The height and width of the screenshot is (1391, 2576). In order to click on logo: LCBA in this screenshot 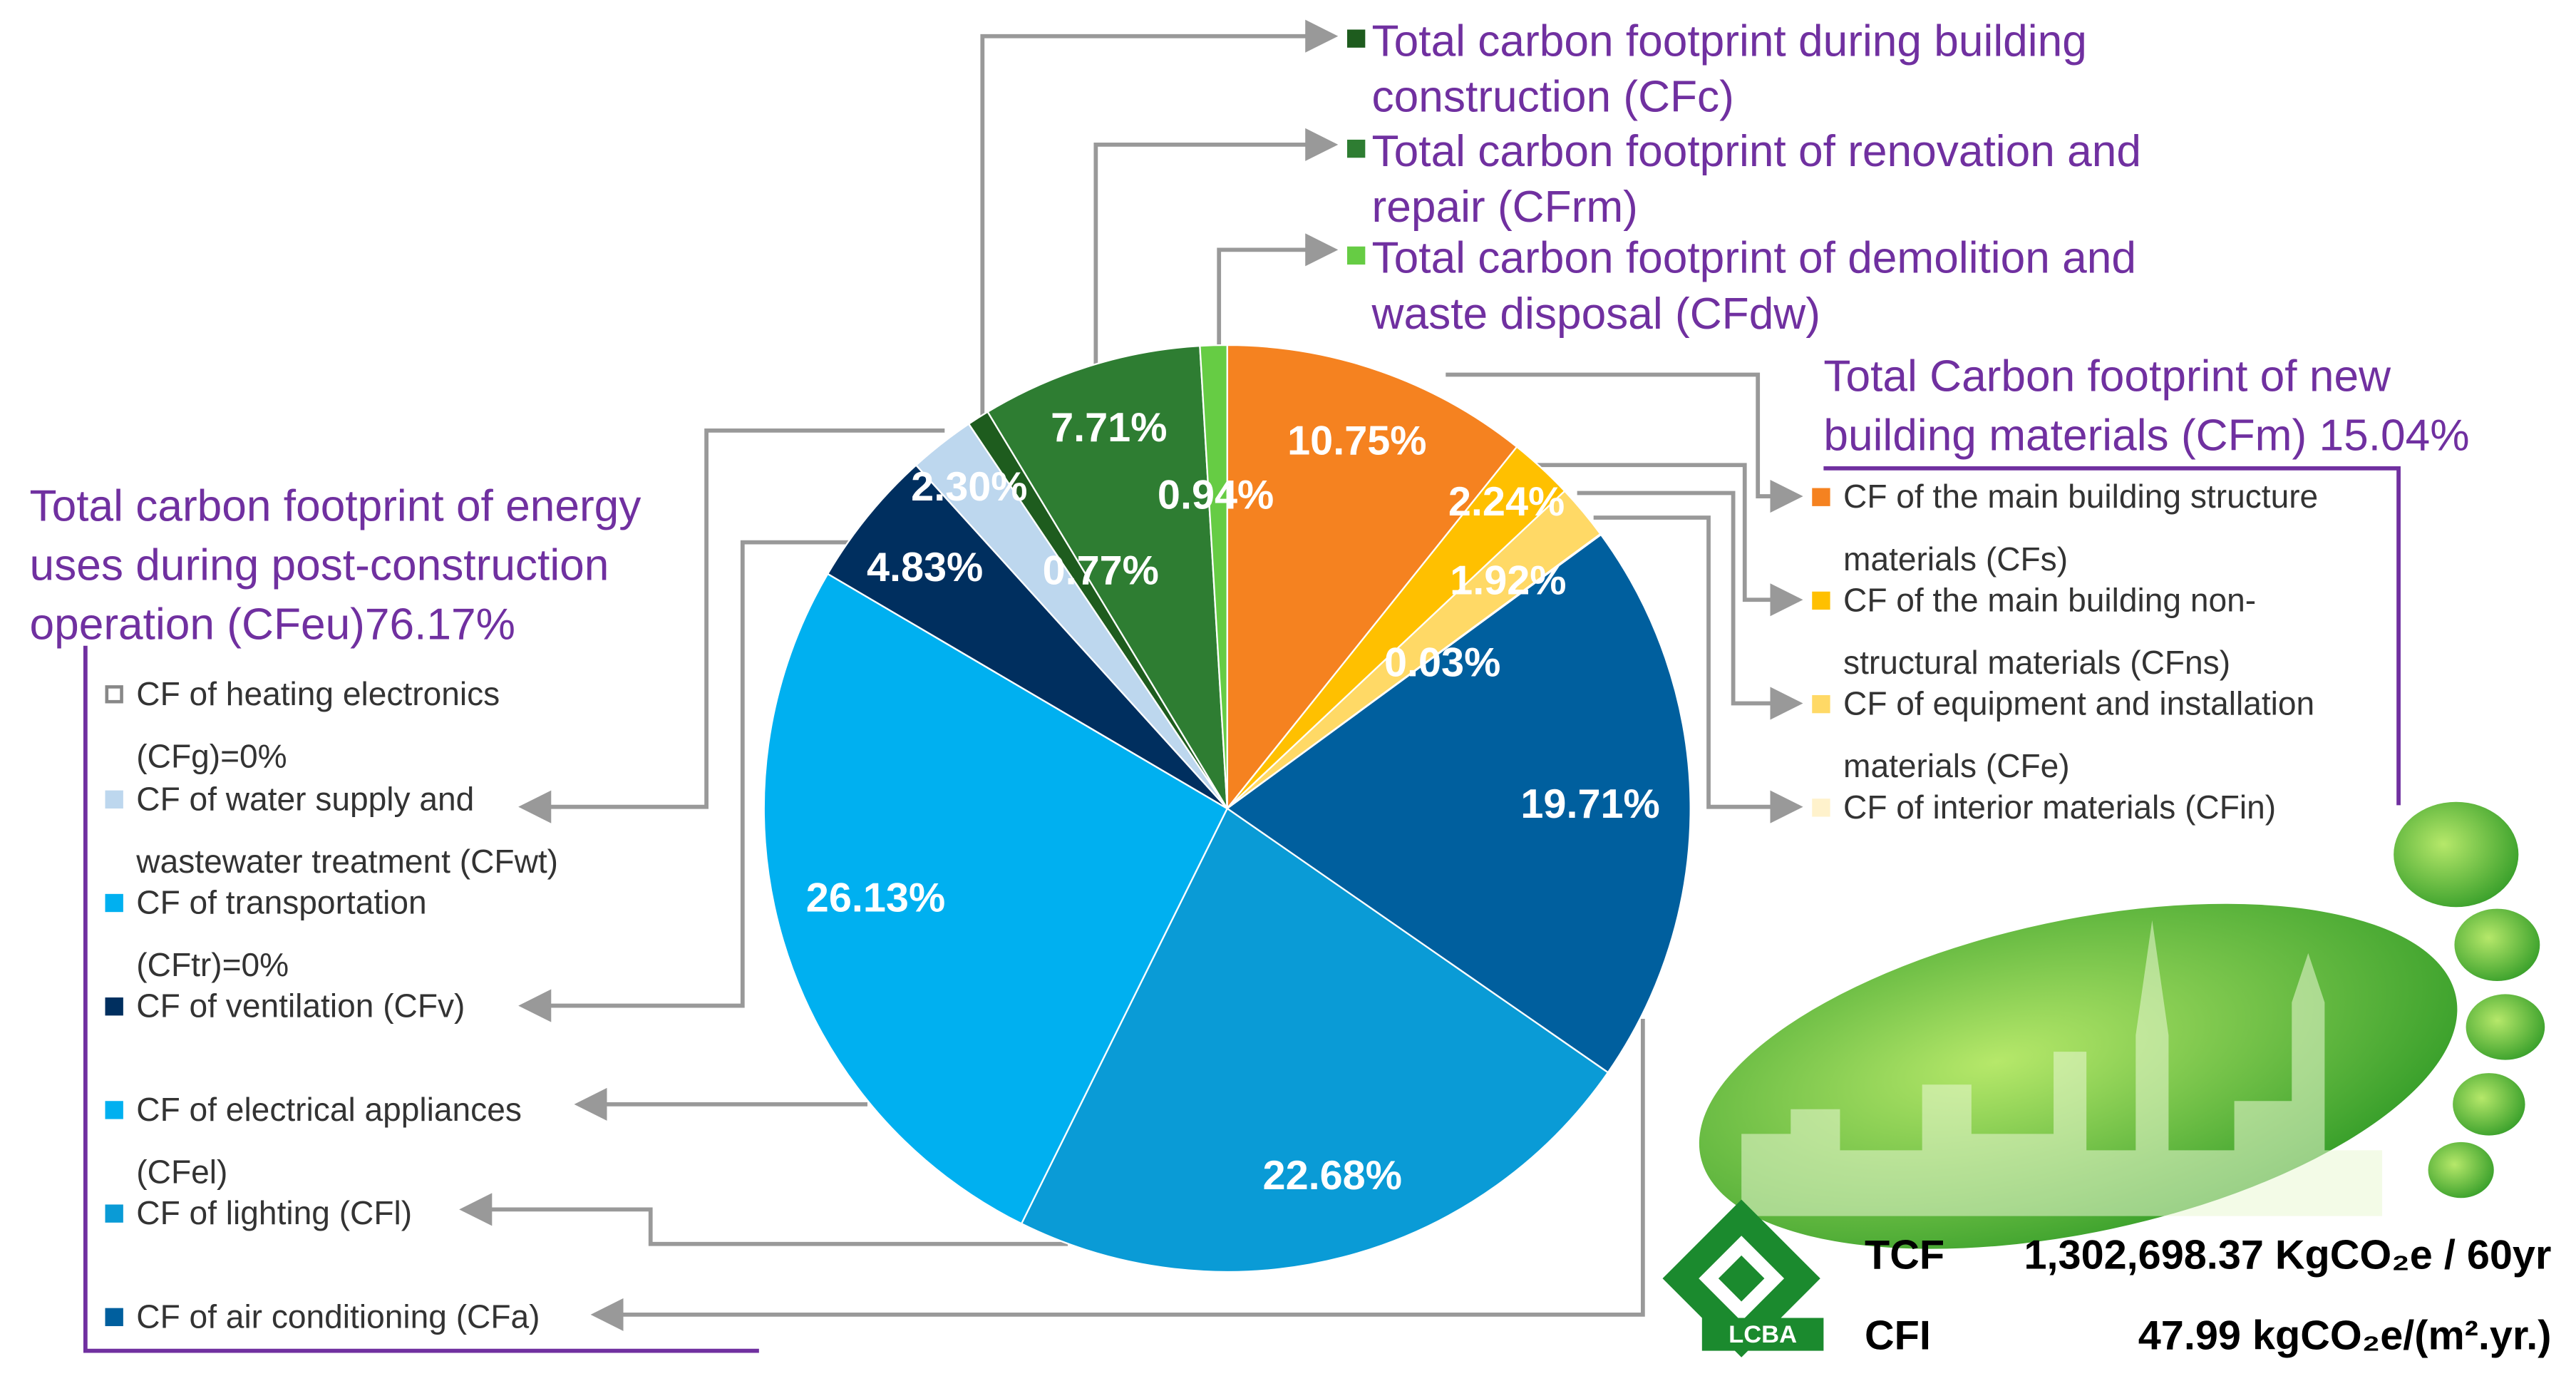, I will do `click(1743, 1278)`.